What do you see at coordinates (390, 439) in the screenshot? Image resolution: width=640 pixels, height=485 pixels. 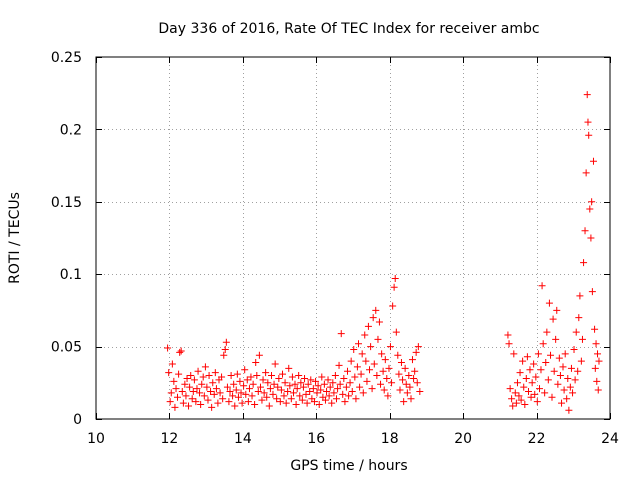 I see `x-tick-label: 18` at bounding box center [390, 439].